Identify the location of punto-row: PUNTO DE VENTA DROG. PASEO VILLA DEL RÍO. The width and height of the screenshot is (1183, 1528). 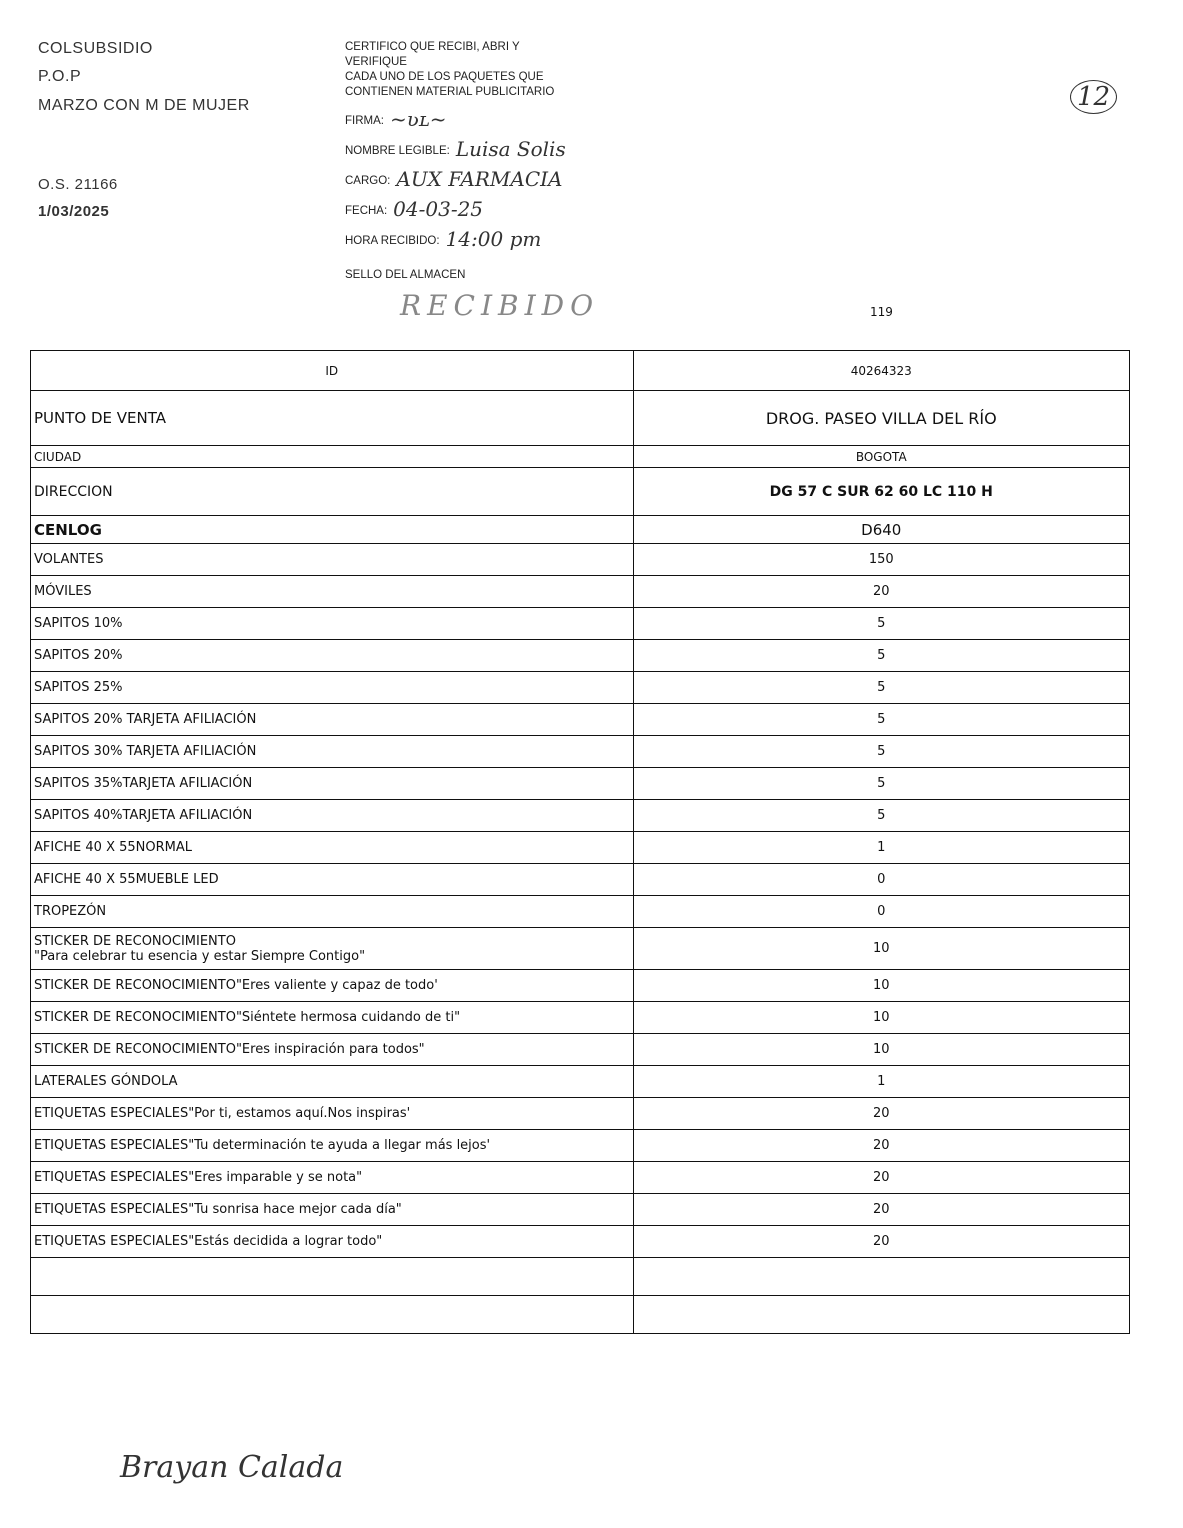
(580, 418).